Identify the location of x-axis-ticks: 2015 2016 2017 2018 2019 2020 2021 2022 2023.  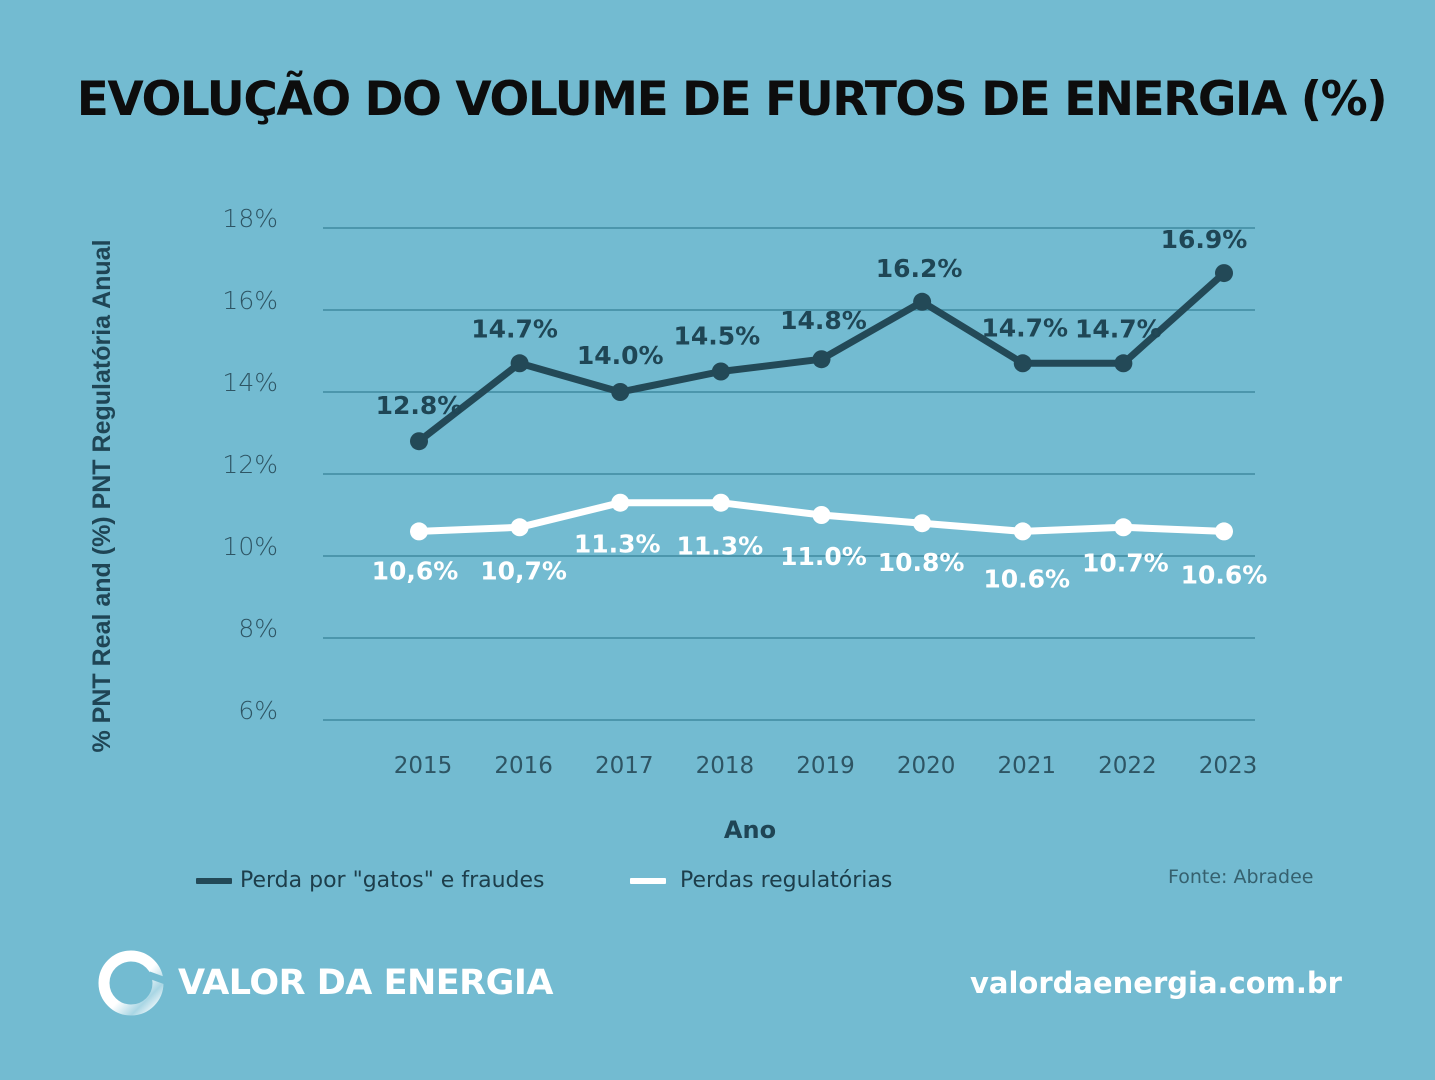
(826, 766).